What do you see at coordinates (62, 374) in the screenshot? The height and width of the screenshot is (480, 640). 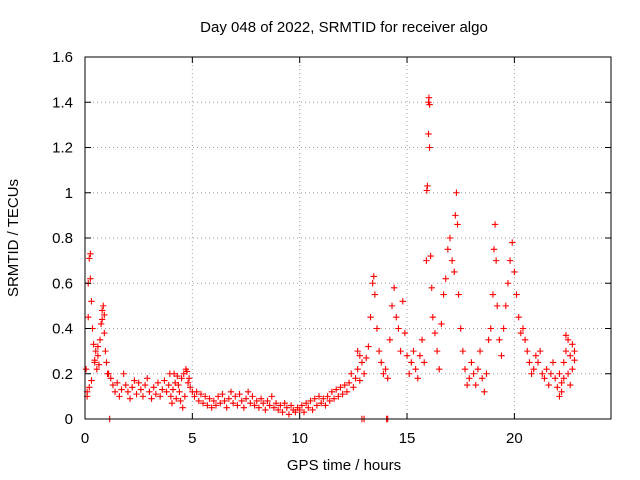 I see `y-tick-label: 0.2` at bounding box center [62, 374].